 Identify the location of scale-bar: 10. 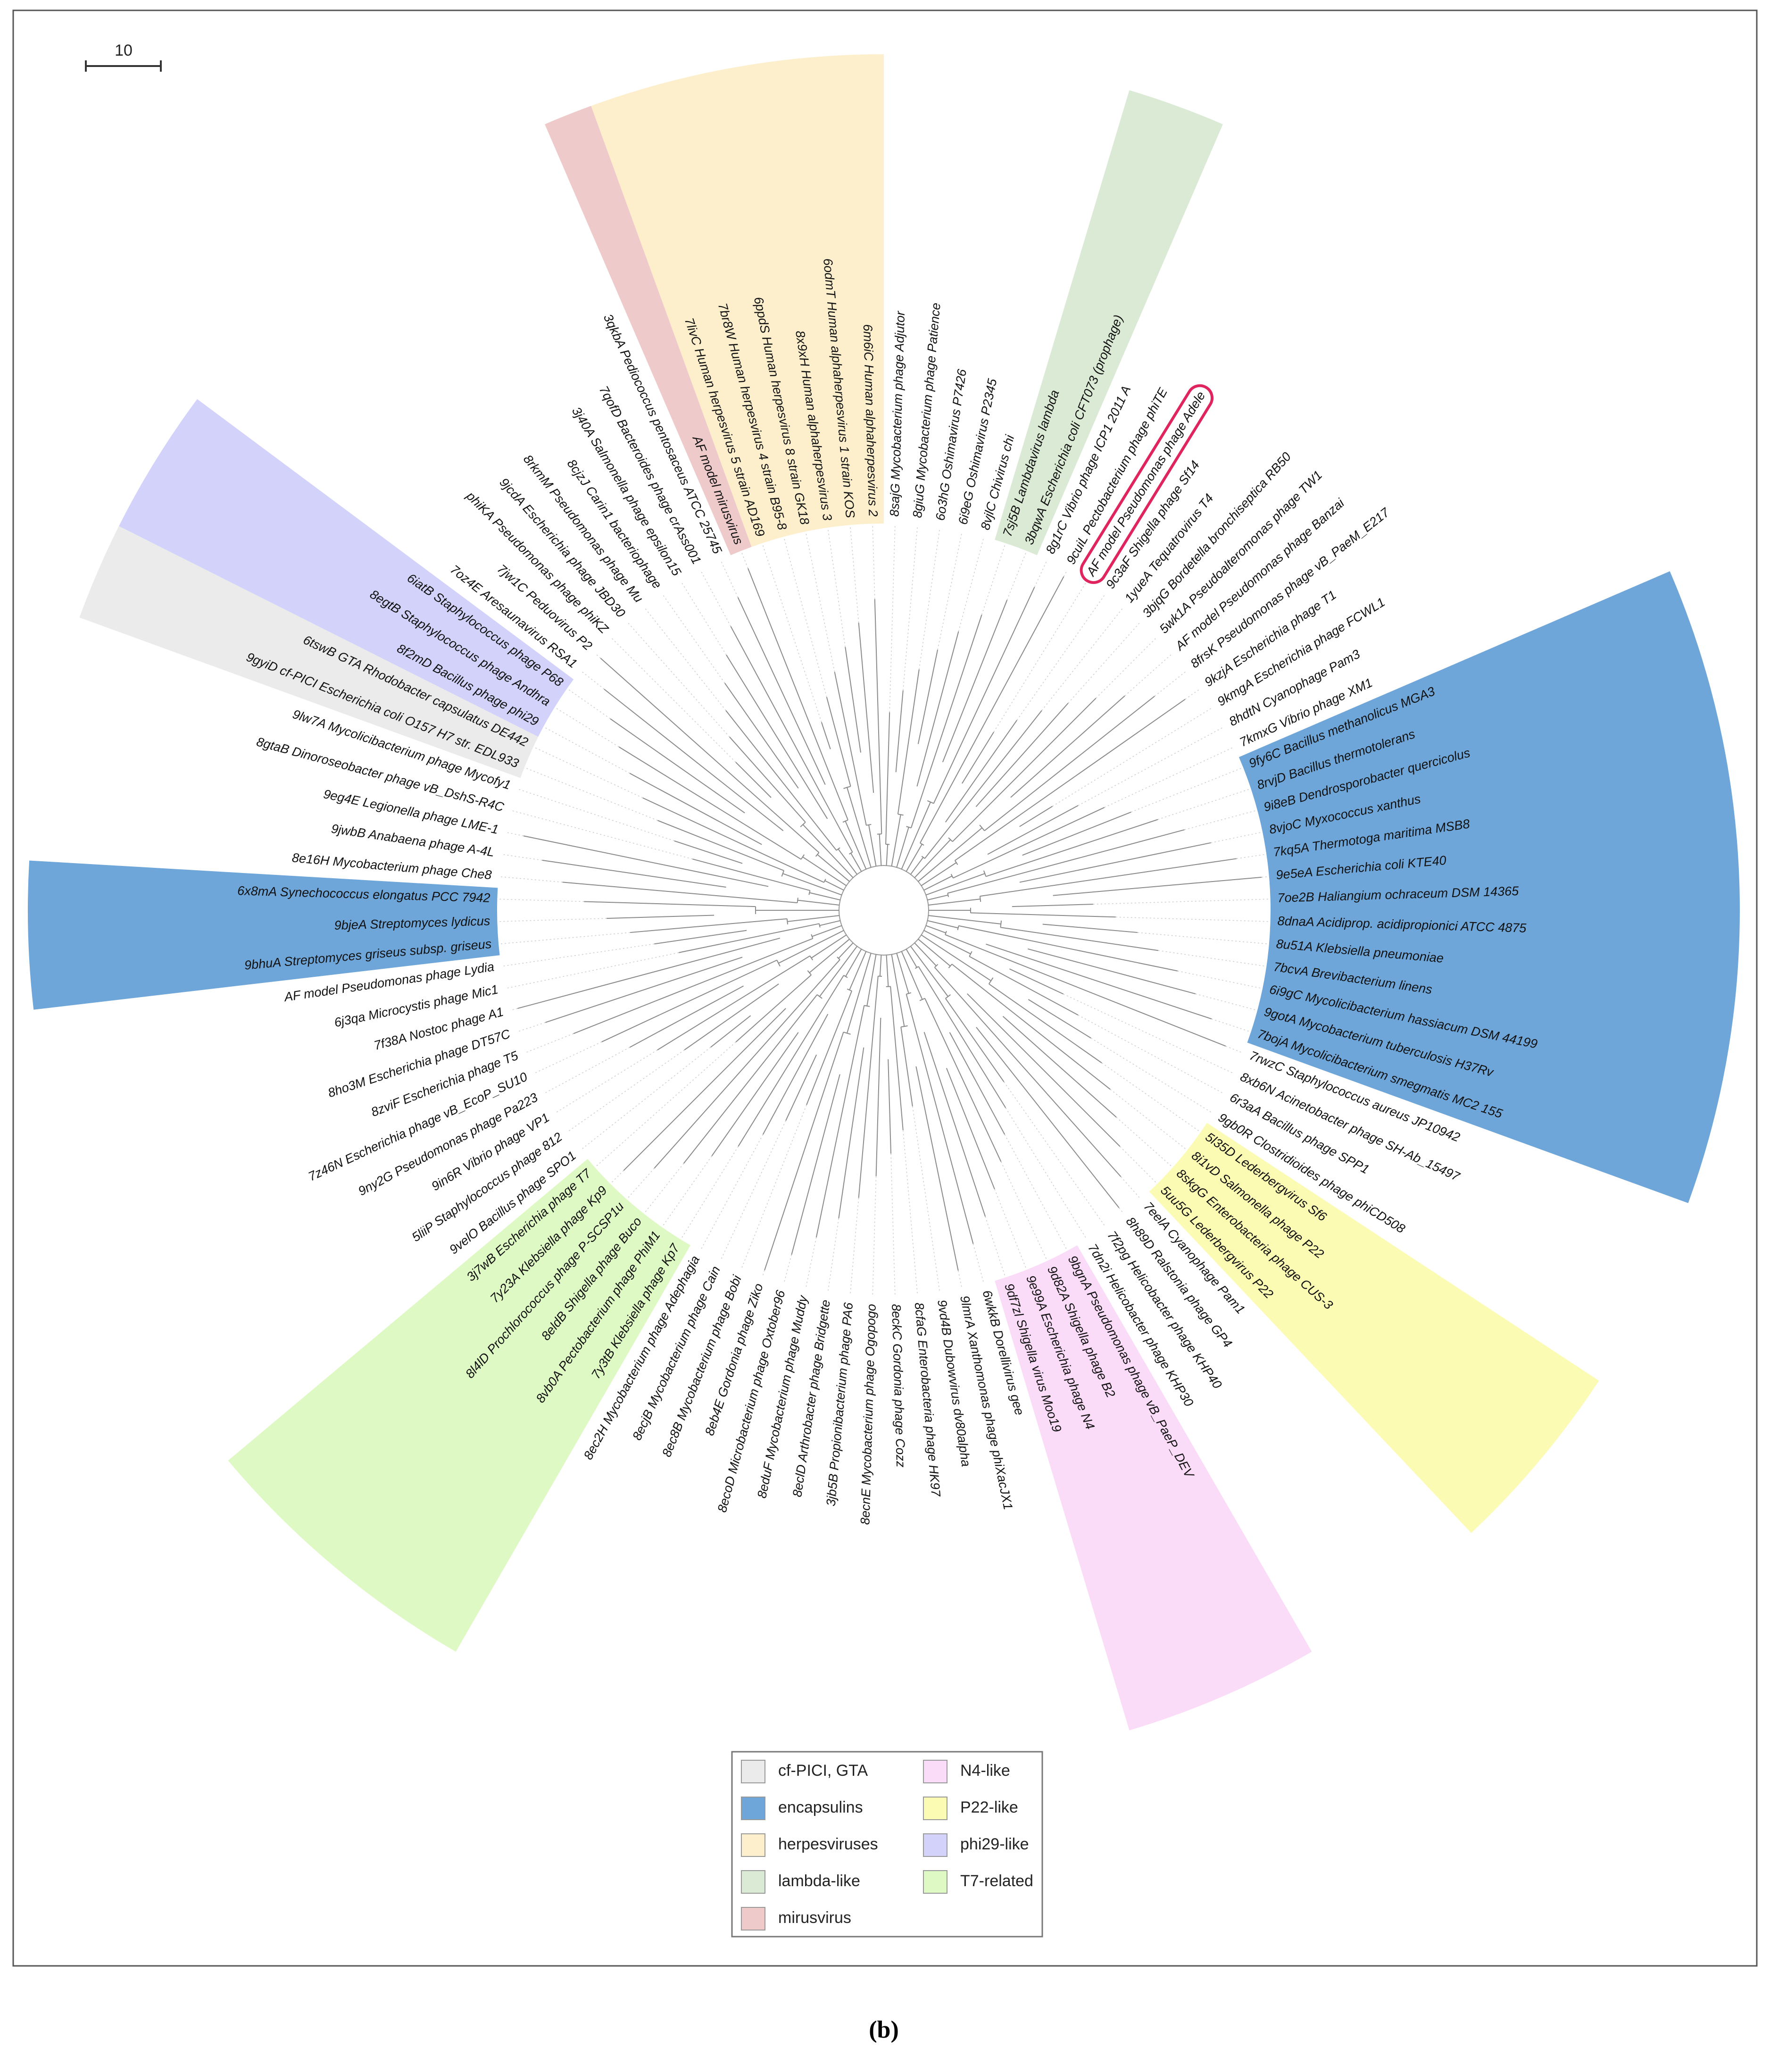
(123, 57).